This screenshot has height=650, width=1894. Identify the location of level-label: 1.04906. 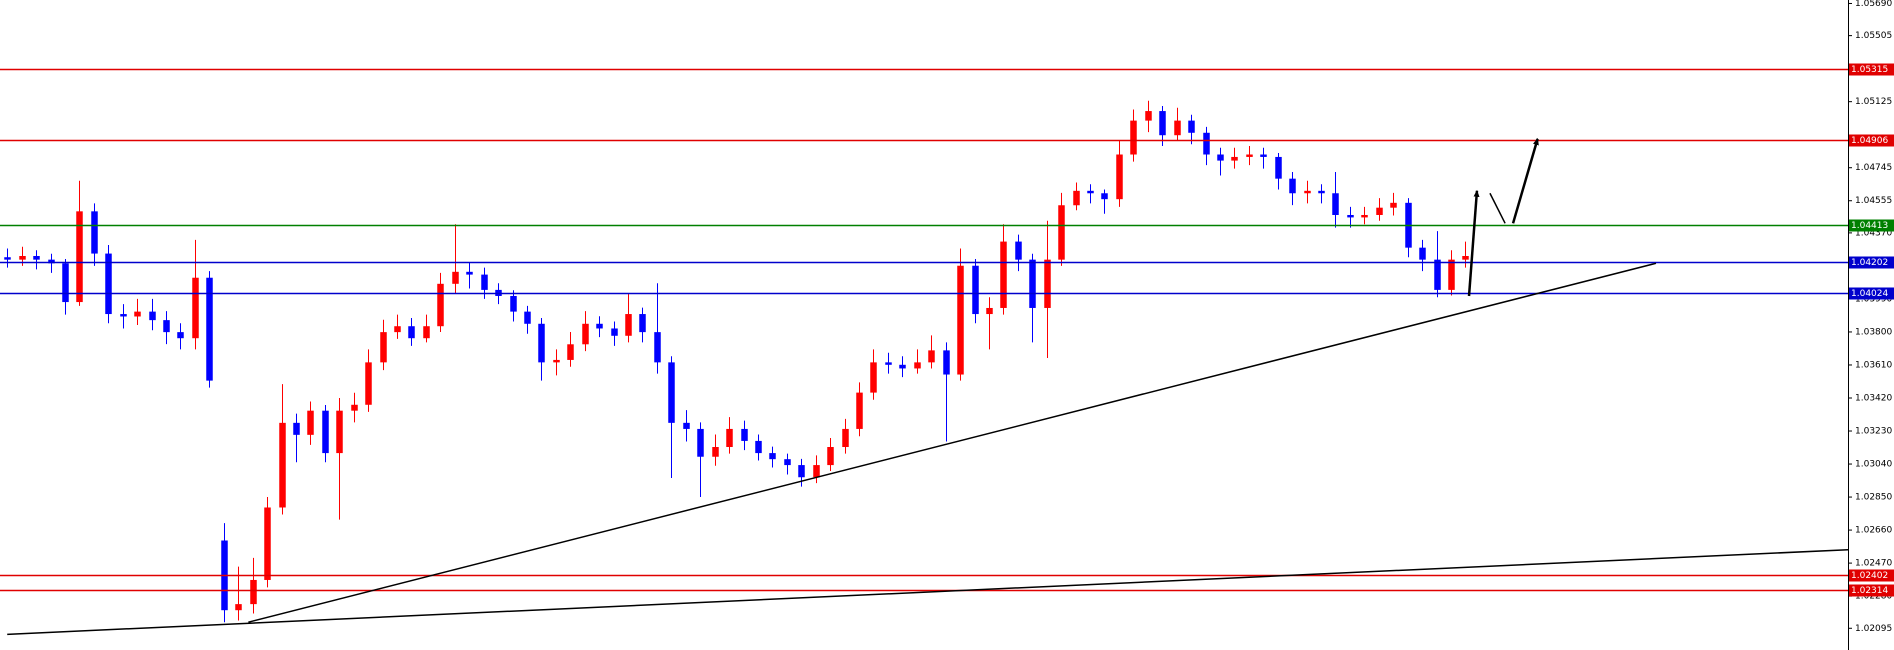
(1869, 141).